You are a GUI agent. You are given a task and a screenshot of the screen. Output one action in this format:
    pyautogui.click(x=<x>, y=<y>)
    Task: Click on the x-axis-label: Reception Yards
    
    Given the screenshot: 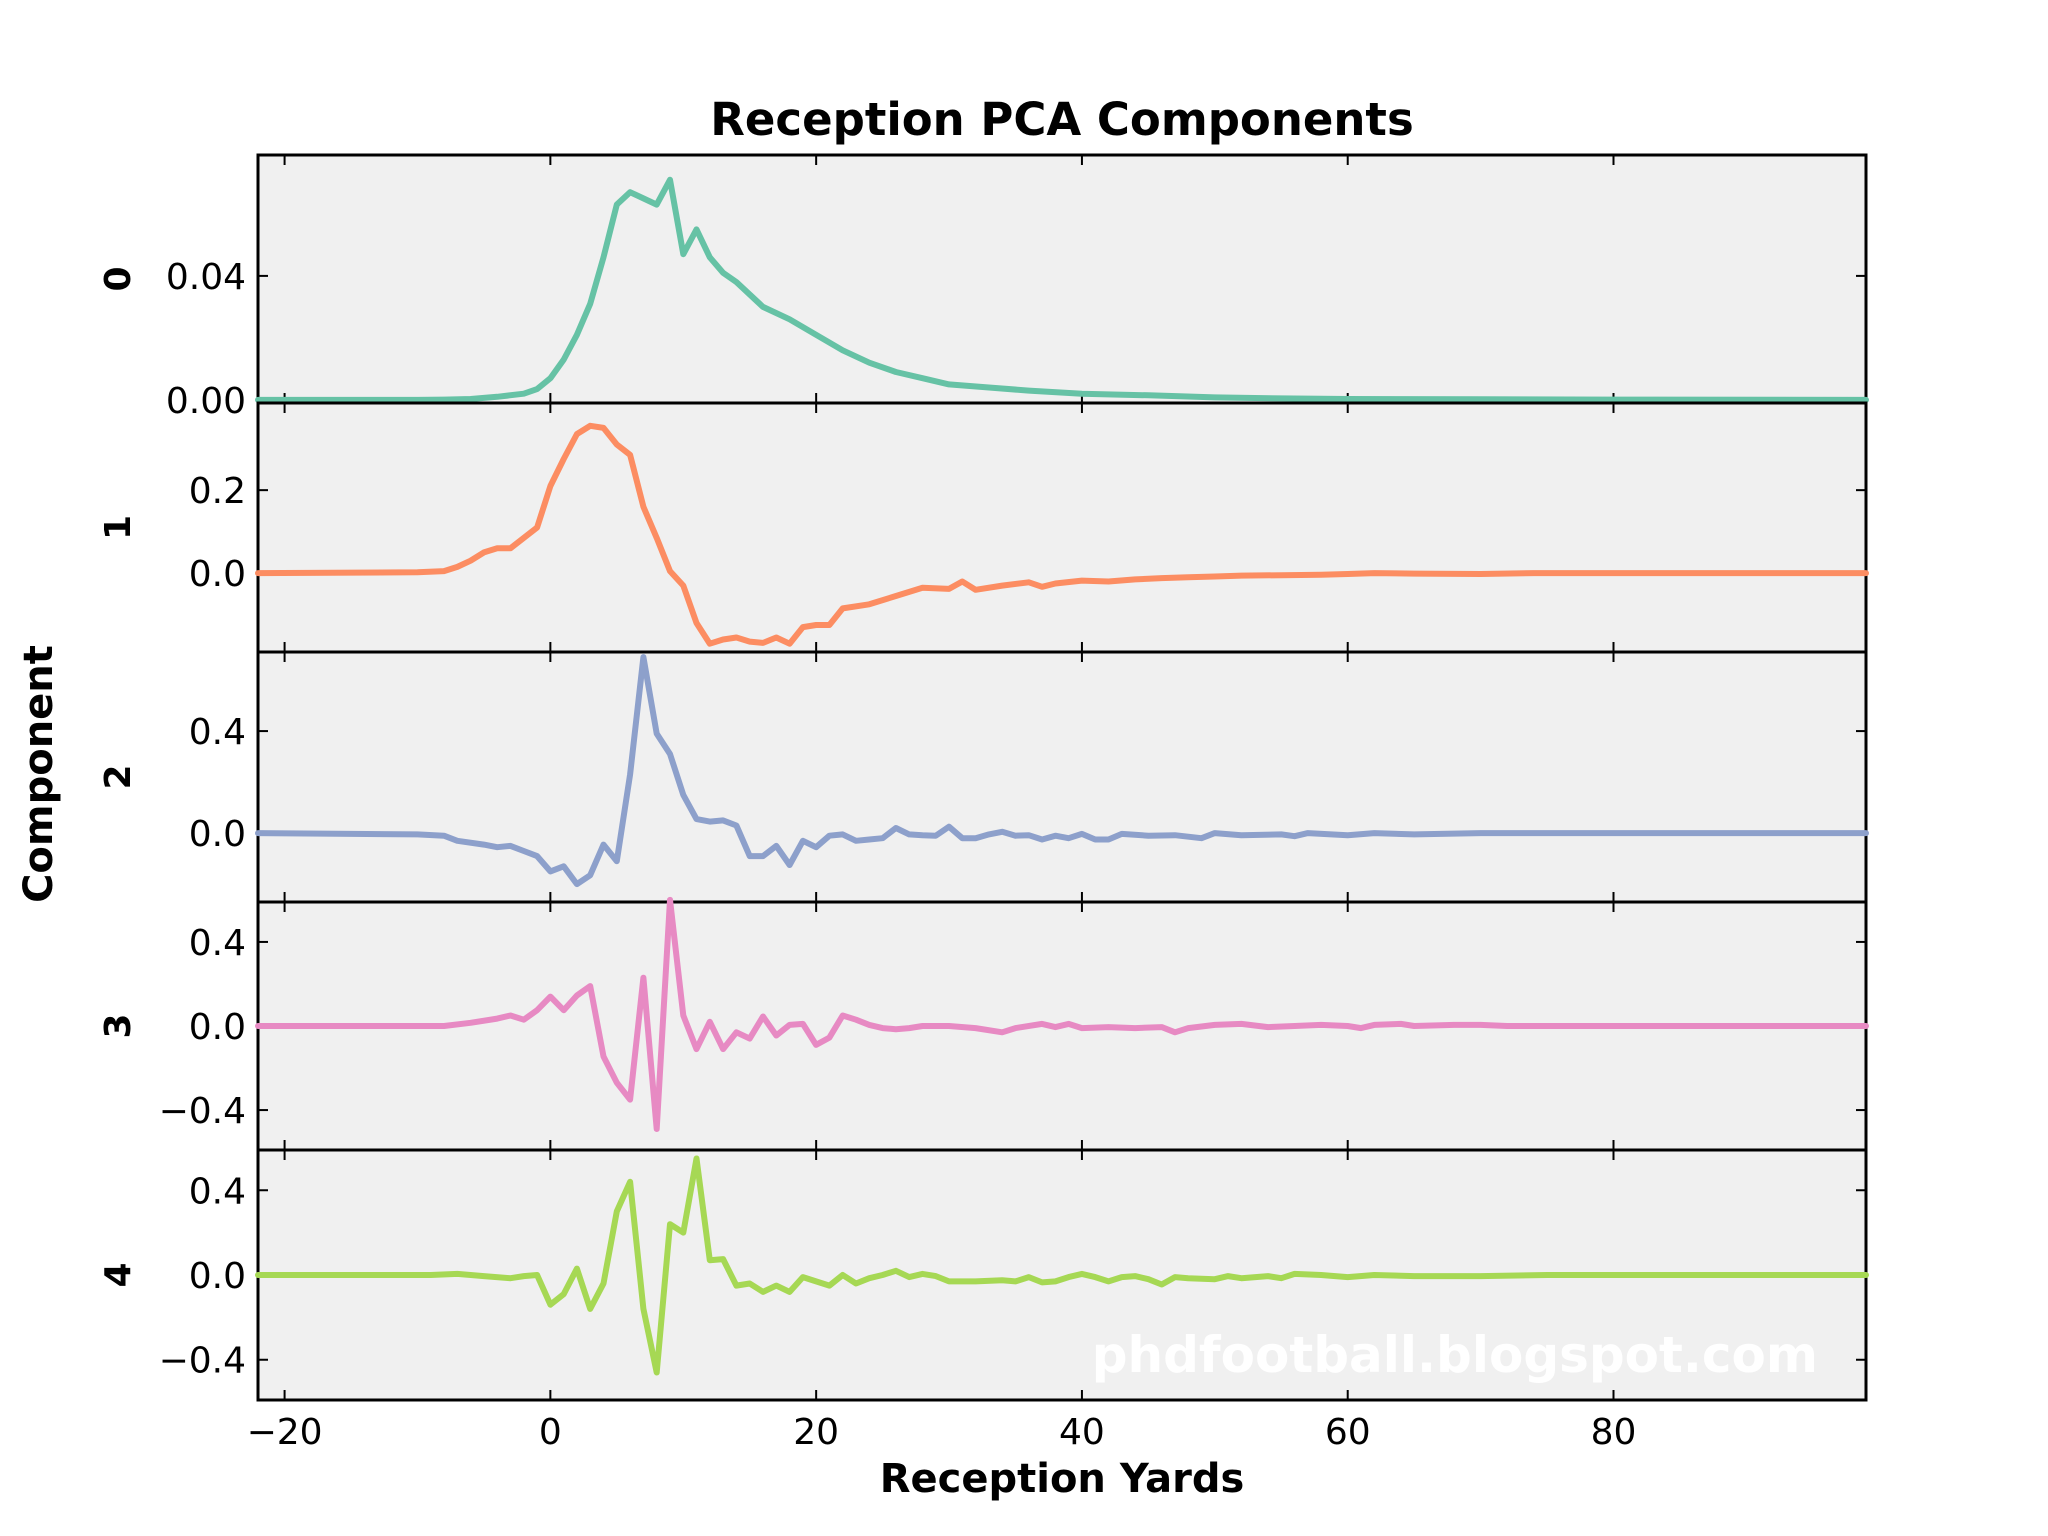 What is the action you would take?
    pyautogui.click(x=1062, y=1479)
    